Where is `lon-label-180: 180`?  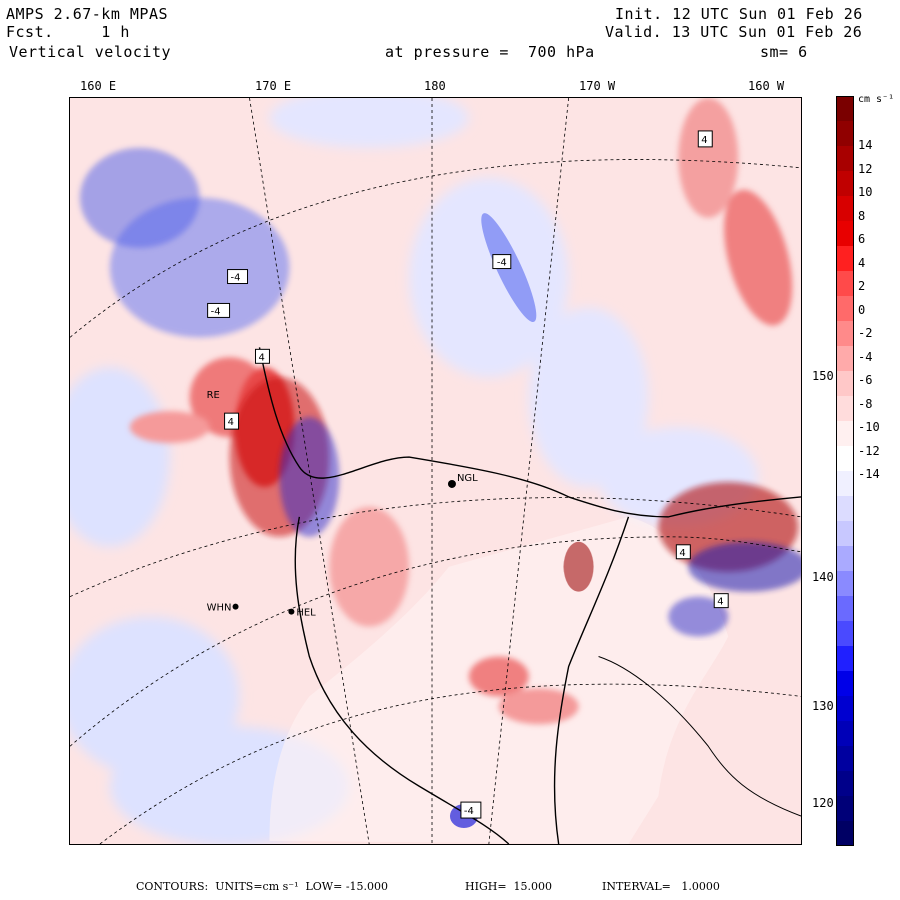 lon-label-180: 180 is located at coordinates (435, 86).